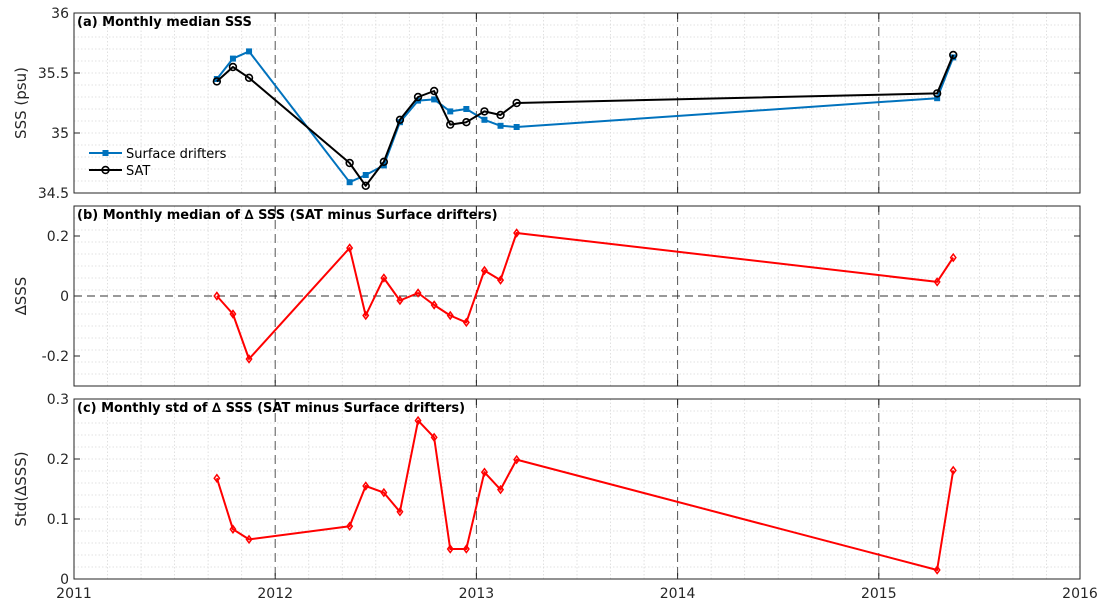  I want to click on x-tick-label: 2014, so click(678, 594).